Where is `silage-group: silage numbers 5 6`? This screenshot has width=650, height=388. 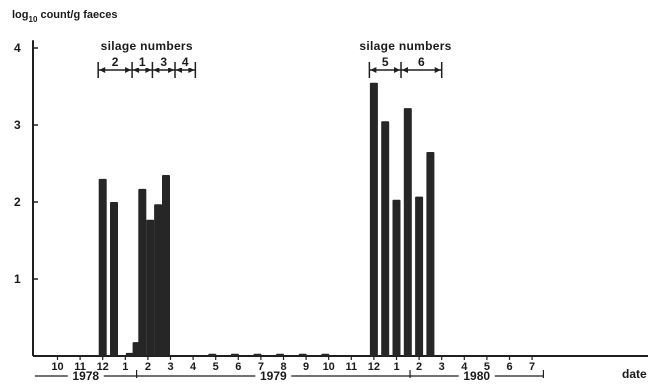 silage-group: silage numbers 5 6 is located at coordinates (405, 58).